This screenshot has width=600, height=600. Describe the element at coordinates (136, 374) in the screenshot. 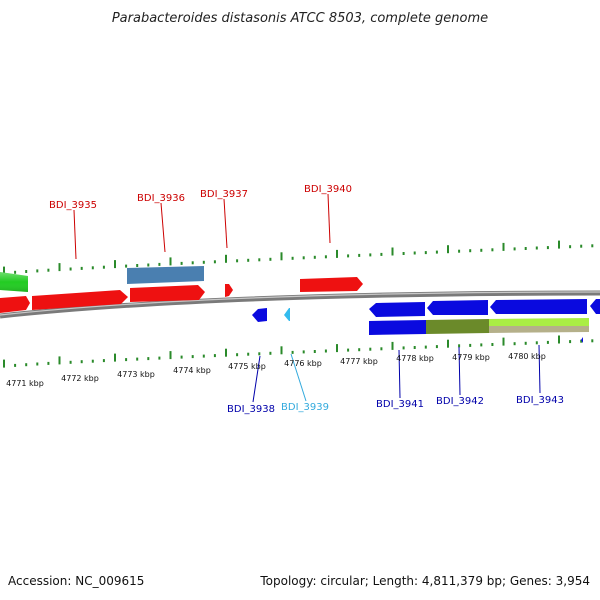

I see `kbp-label: 4773 kbp` at that location.